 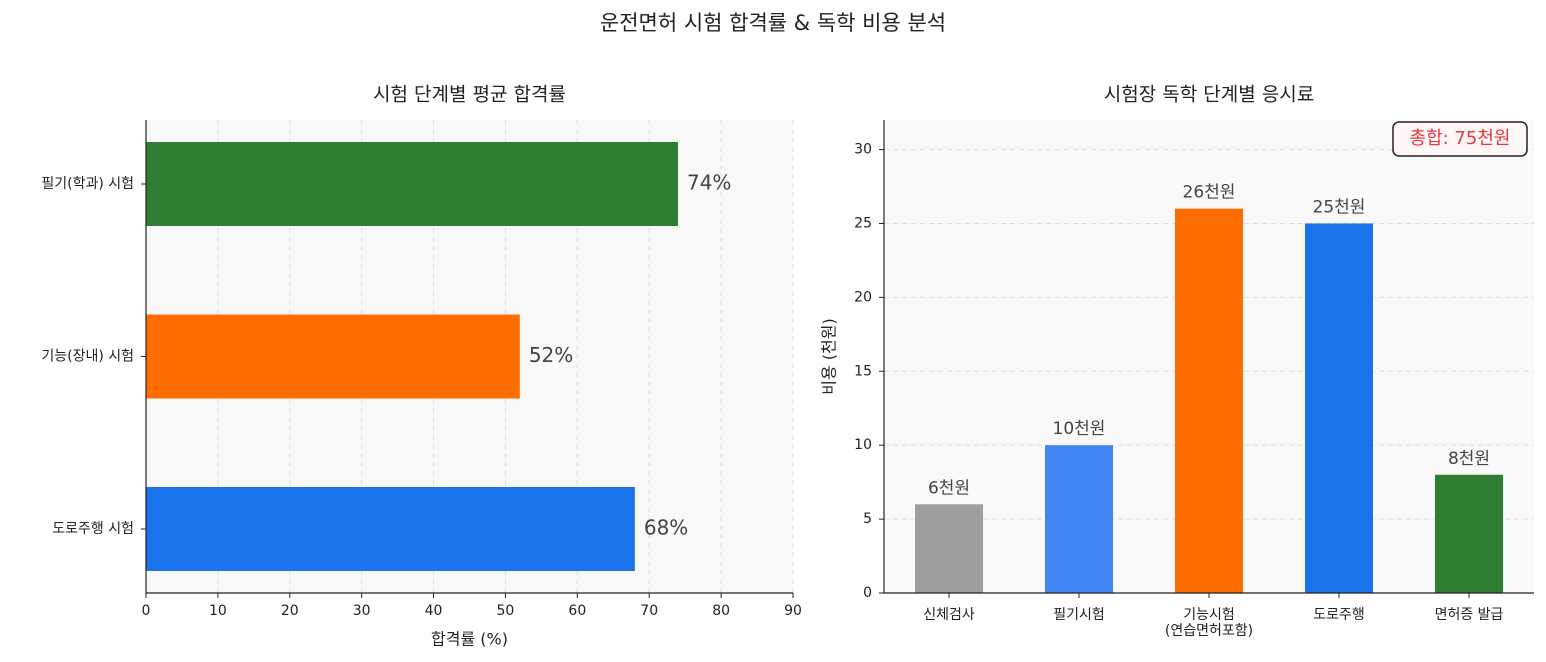 I want to click on value-label: 25천원, so click(x=1339, y=207).